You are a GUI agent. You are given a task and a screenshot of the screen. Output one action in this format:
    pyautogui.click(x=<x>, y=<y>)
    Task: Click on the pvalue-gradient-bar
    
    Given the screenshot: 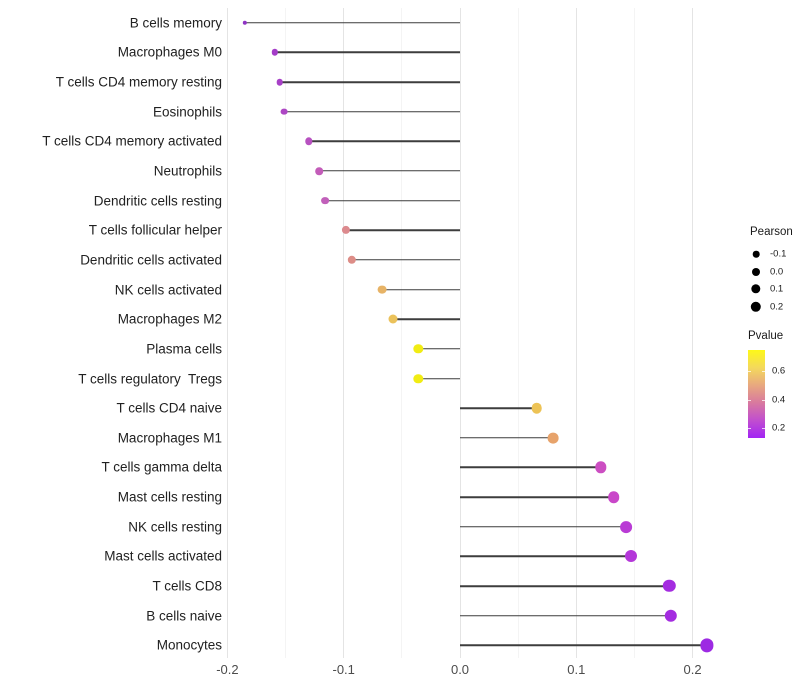 What is the action you would take?
    pyautogui.click(x=756, y=394)
    